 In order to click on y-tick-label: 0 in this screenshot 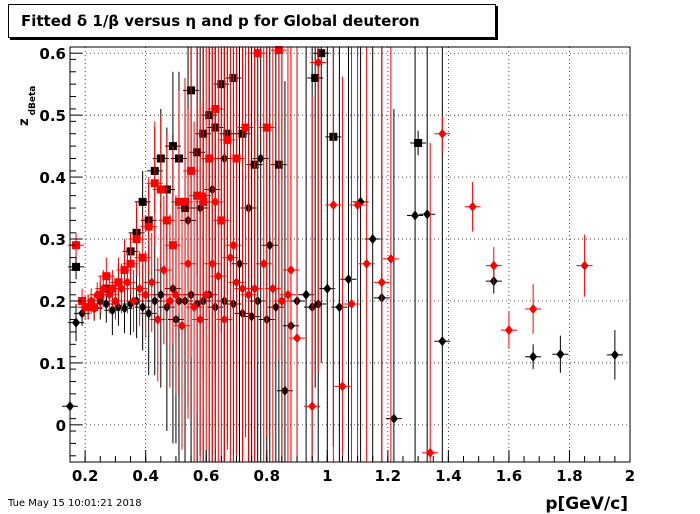, I will do `click(61, 426)`.